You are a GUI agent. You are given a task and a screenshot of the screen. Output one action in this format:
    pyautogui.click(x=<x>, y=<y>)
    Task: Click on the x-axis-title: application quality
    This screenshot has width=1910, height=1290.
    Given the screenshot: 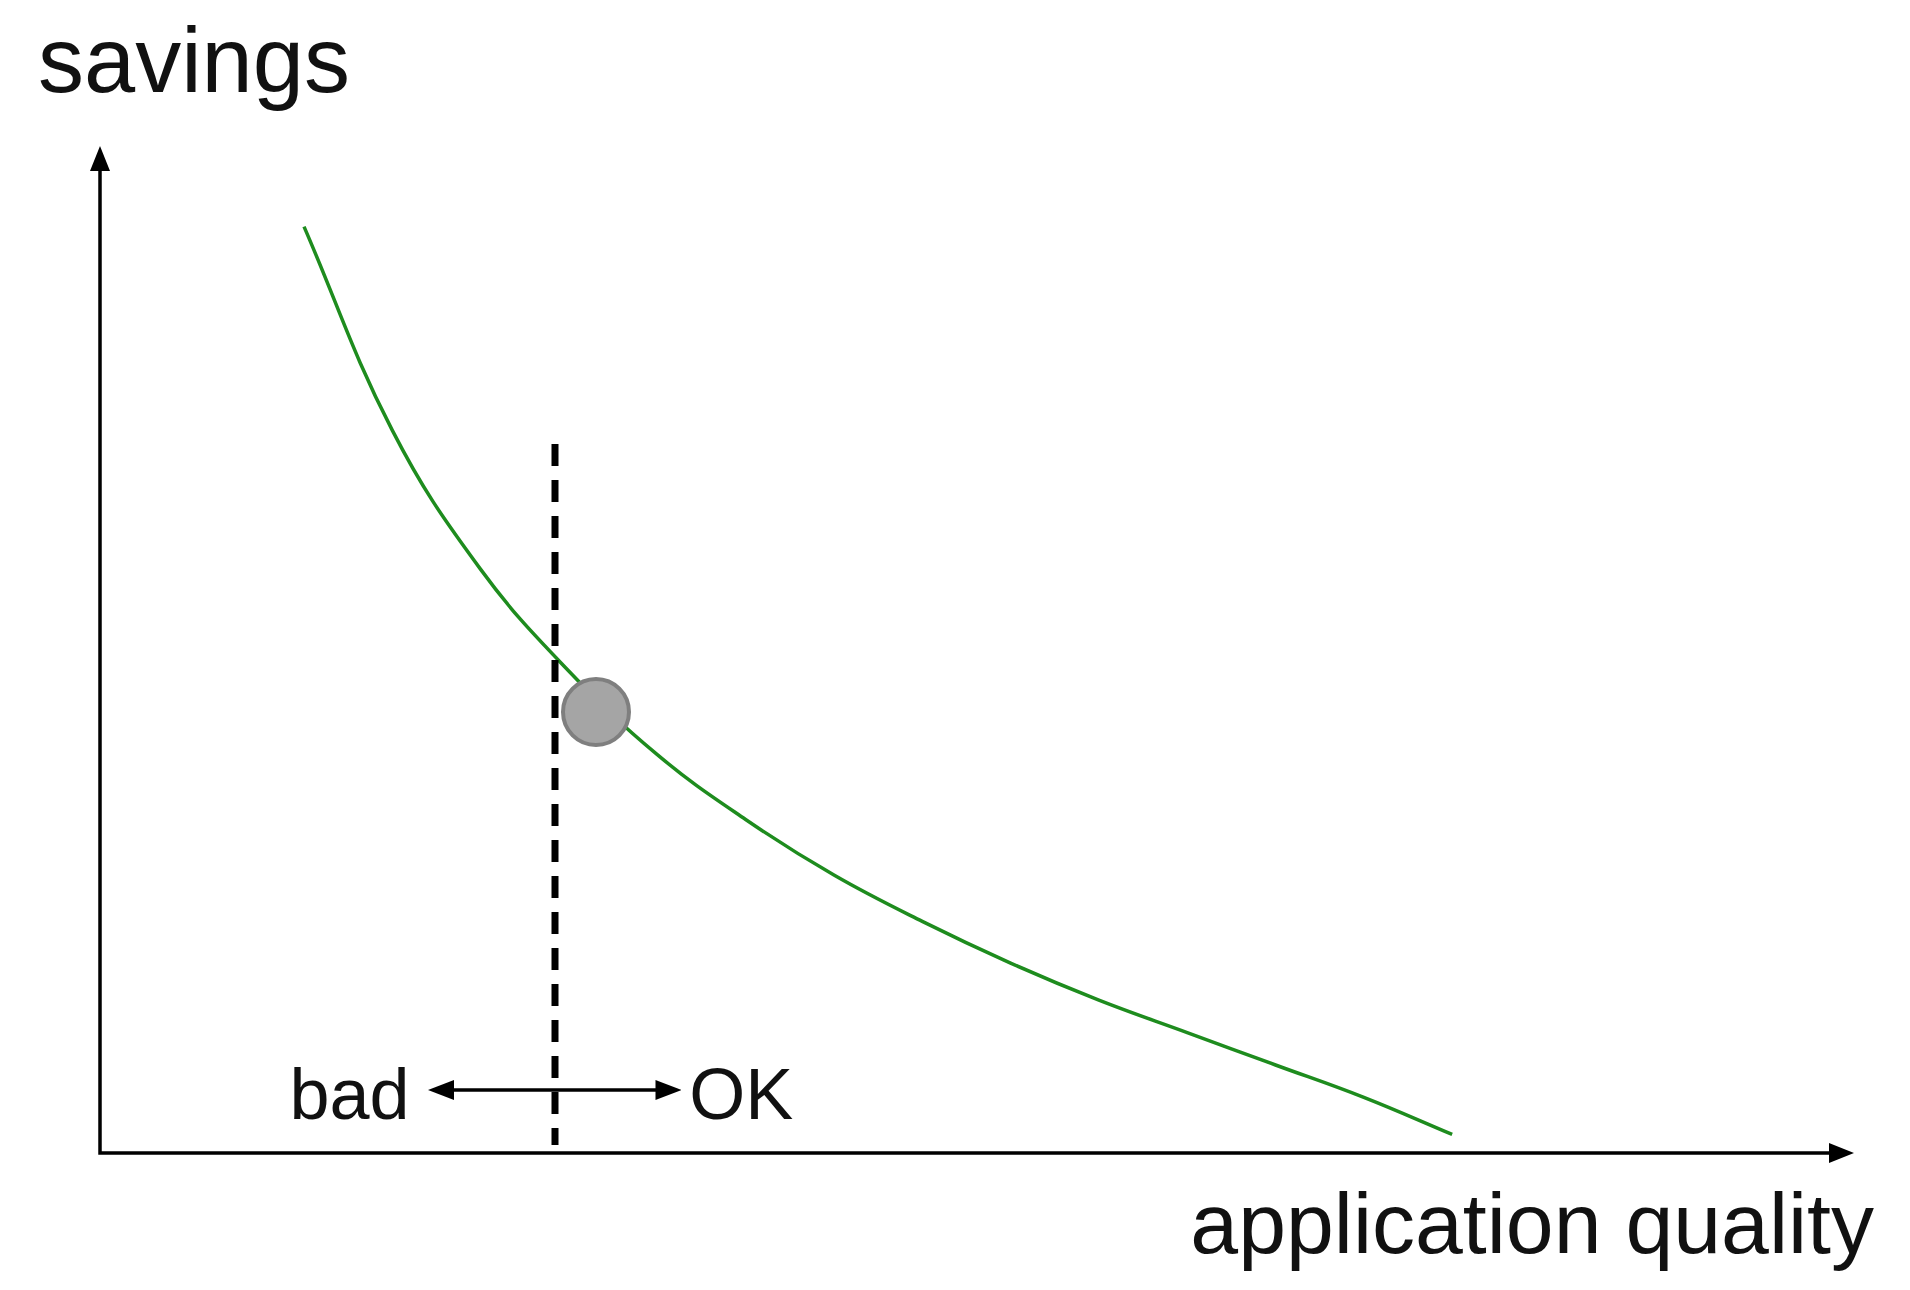 What is the action you would take?
    pyautogui.click(x=1532, y=1223)
    